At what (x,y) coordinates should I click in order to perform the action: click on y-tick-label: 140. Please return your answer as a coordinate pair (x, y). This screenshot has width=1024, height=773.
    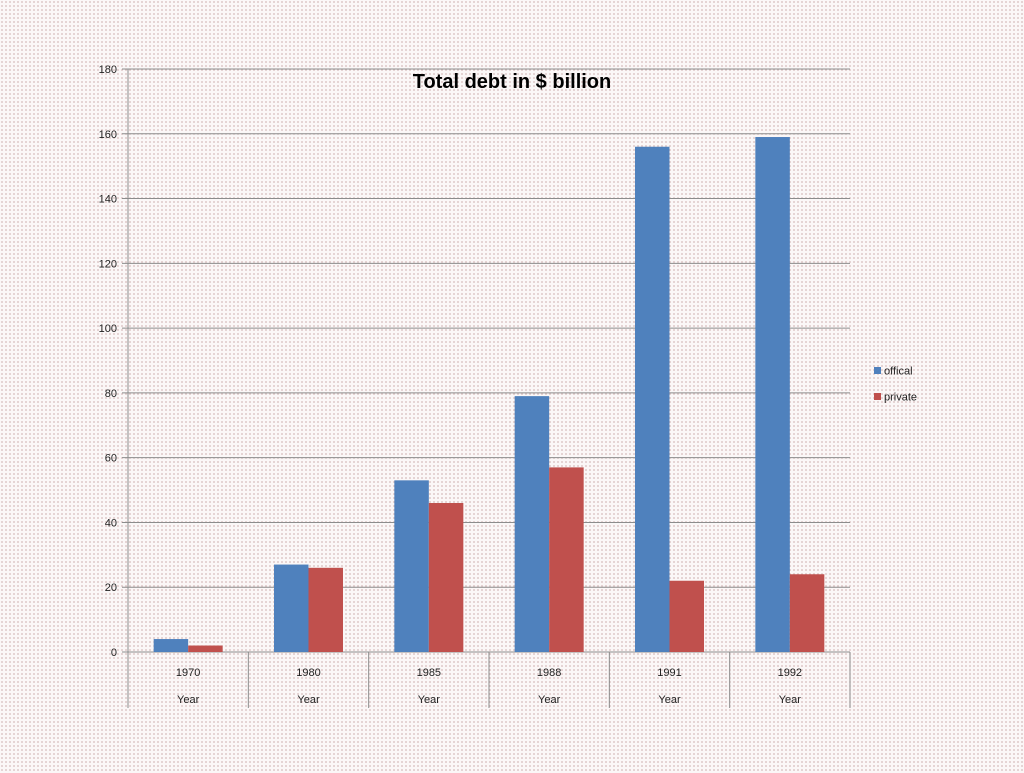
    Looking at the image, I should click on (108, 200).